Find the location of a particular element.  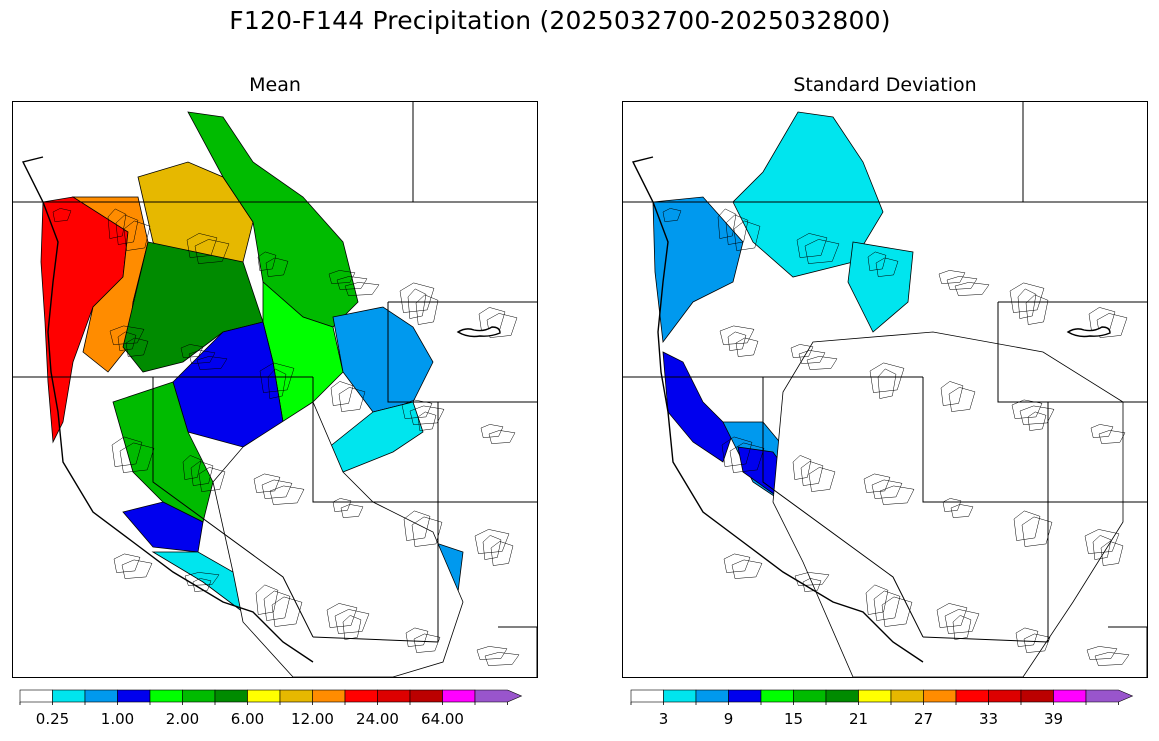

mean-colorbar-label: 6.00 is located at coordinates (247, 719).